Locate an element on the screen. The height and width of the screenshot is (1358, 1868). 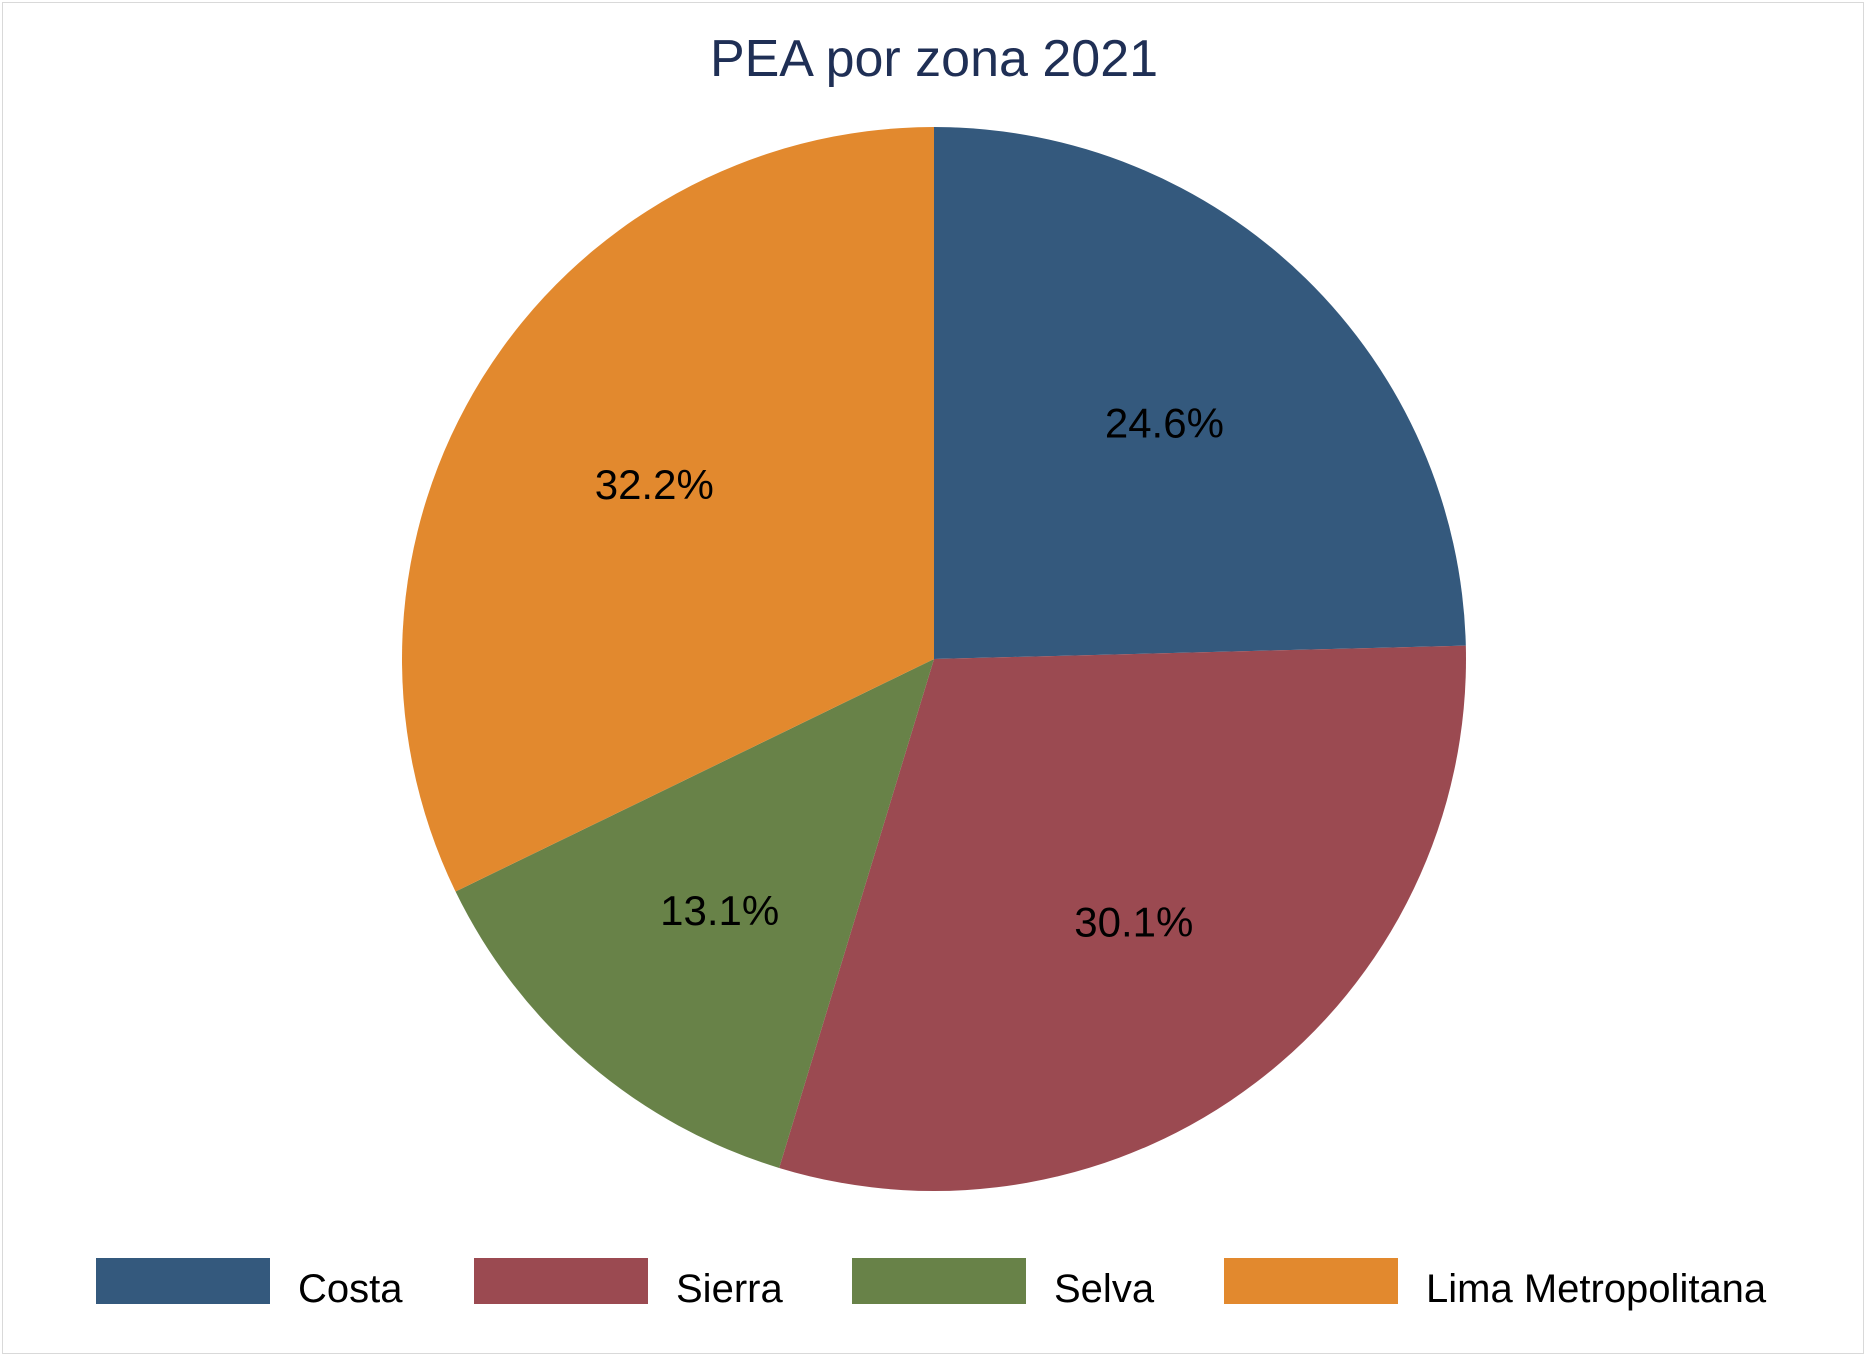
legend-swatch-costa is located at coordinates (183, 1281).